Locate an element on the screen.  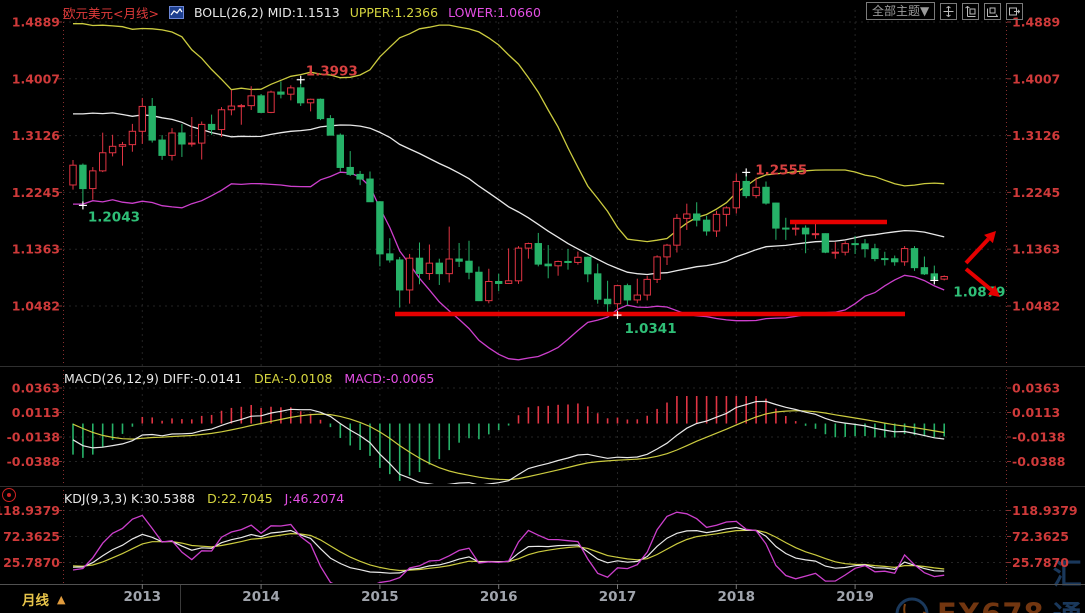
watermark-huitong: 汇通网 is located at coordinates (1068, 585).